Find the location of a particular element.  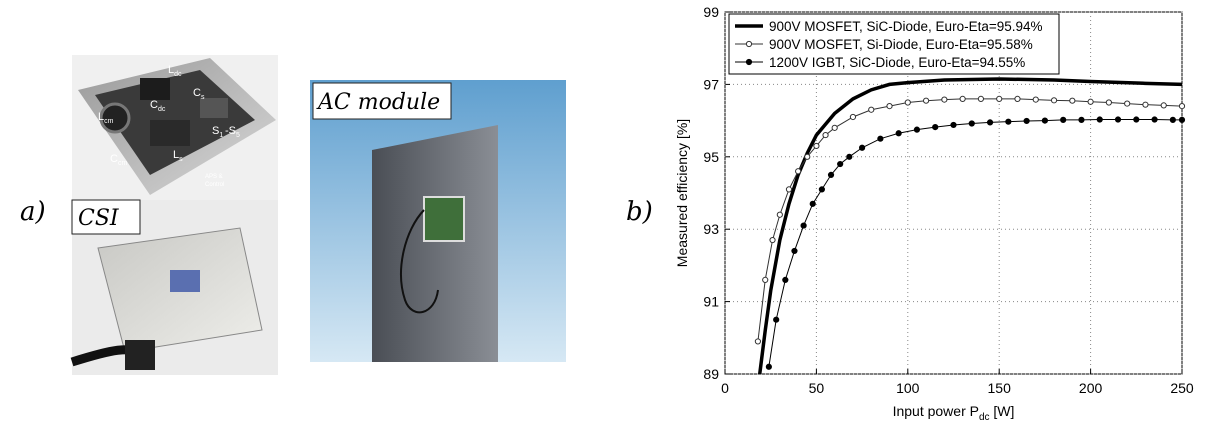

component-main: Control is located at coordinates (214, 185).